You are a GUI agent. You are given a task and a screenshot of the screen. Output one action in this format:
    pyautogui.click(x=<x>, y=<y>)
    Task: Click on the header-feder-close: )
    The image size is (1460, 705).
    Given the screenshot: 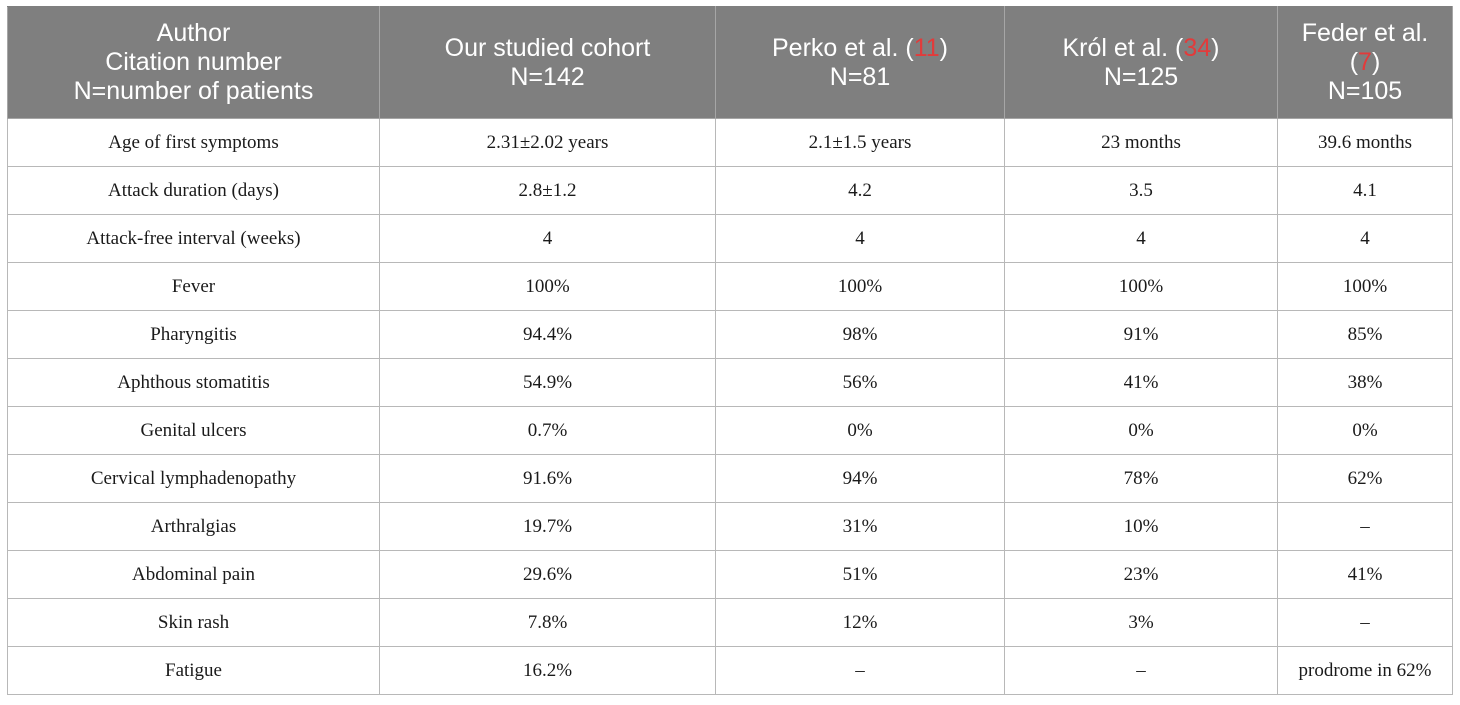 What is the action you would take?
    pyautogui.click(x=1376, y=62)
    